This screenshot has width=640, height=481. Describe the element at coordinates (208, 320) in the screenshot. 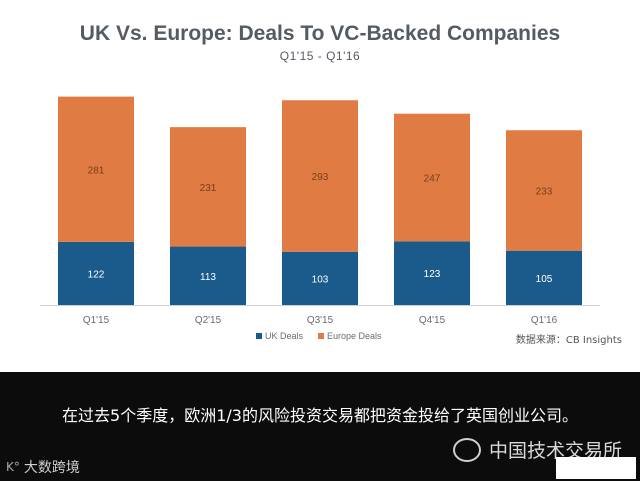

I see `x-tick-label: Q2'15` at that location.